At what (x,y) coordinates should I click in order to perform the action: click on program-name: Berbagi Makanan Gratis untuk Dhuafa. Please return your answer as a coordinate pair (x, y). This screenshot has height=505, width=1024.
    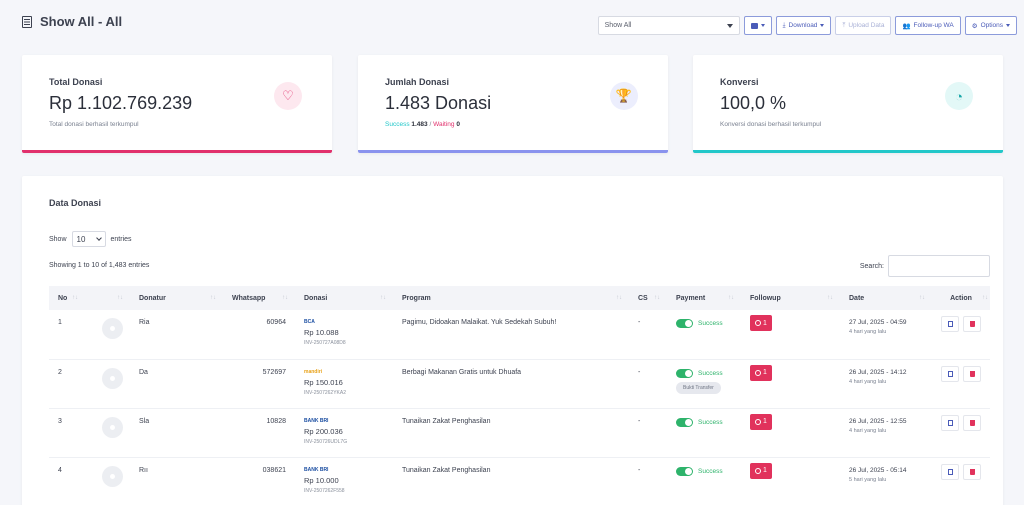
    Looking at the image, I should click on (511, 384).